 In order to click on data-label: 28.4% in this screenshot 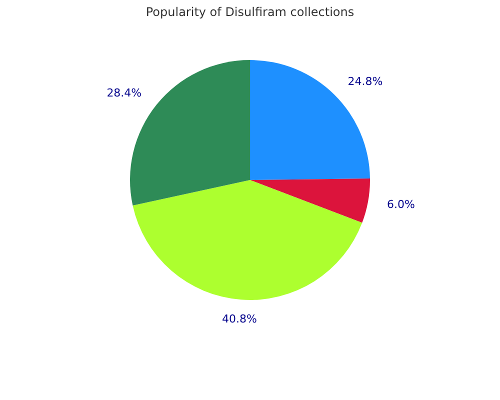, I will do `click(124, 93)`.